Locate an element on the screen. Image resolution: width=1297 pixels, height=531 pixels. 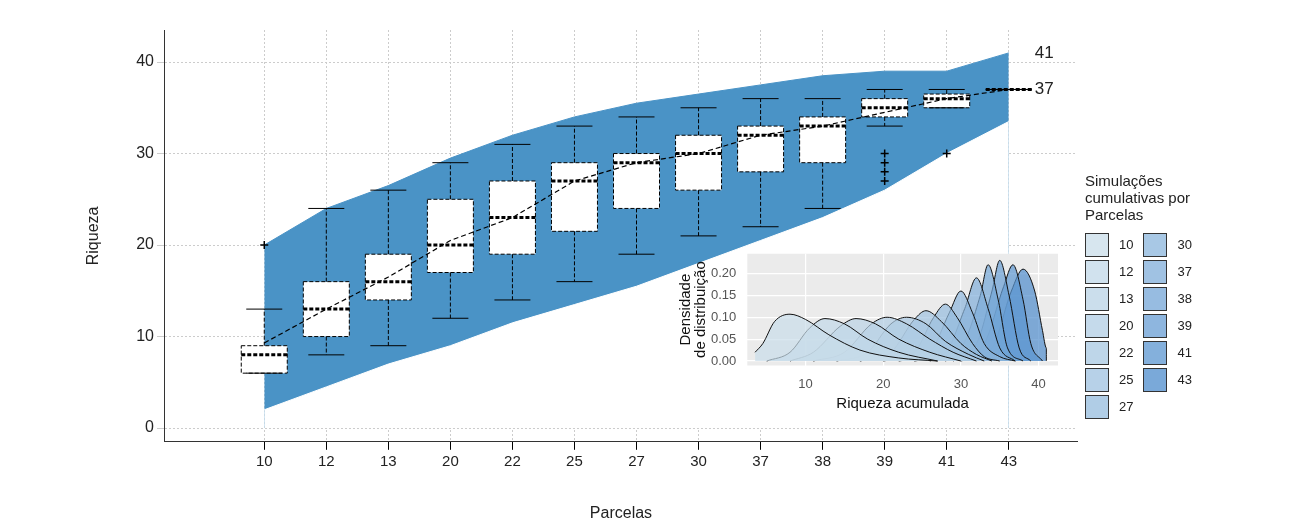
y-tick-label: 0.05 is located at coordinates (723, 338).